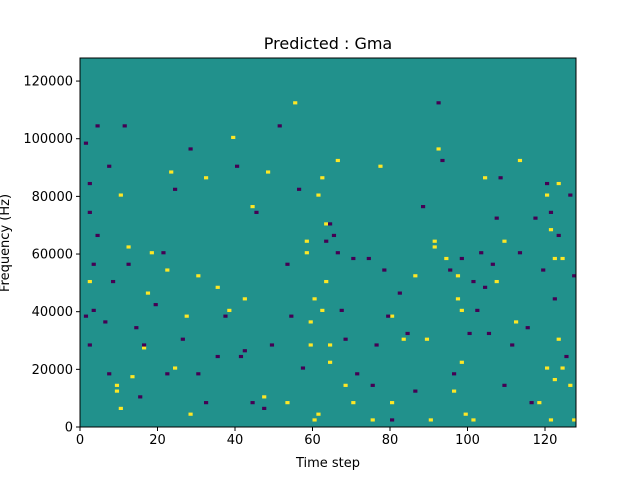 This screenshot has width=640, height=480. Describe the element at coordinates (52, 255) in the screenshot. I see `y-tick-label: 60000` at that location.